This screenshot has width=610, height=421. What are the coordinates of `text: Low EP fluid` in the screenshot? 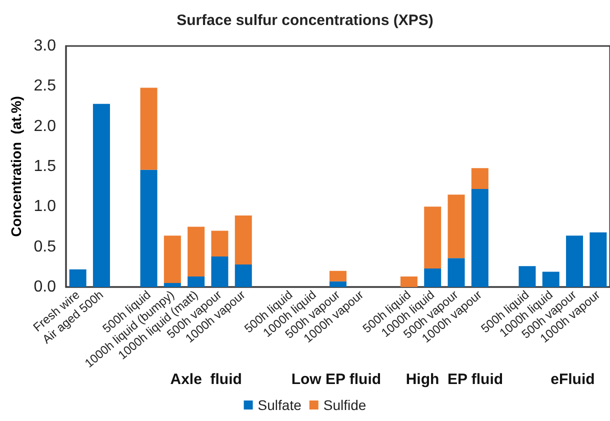 It's located at (336, 379).